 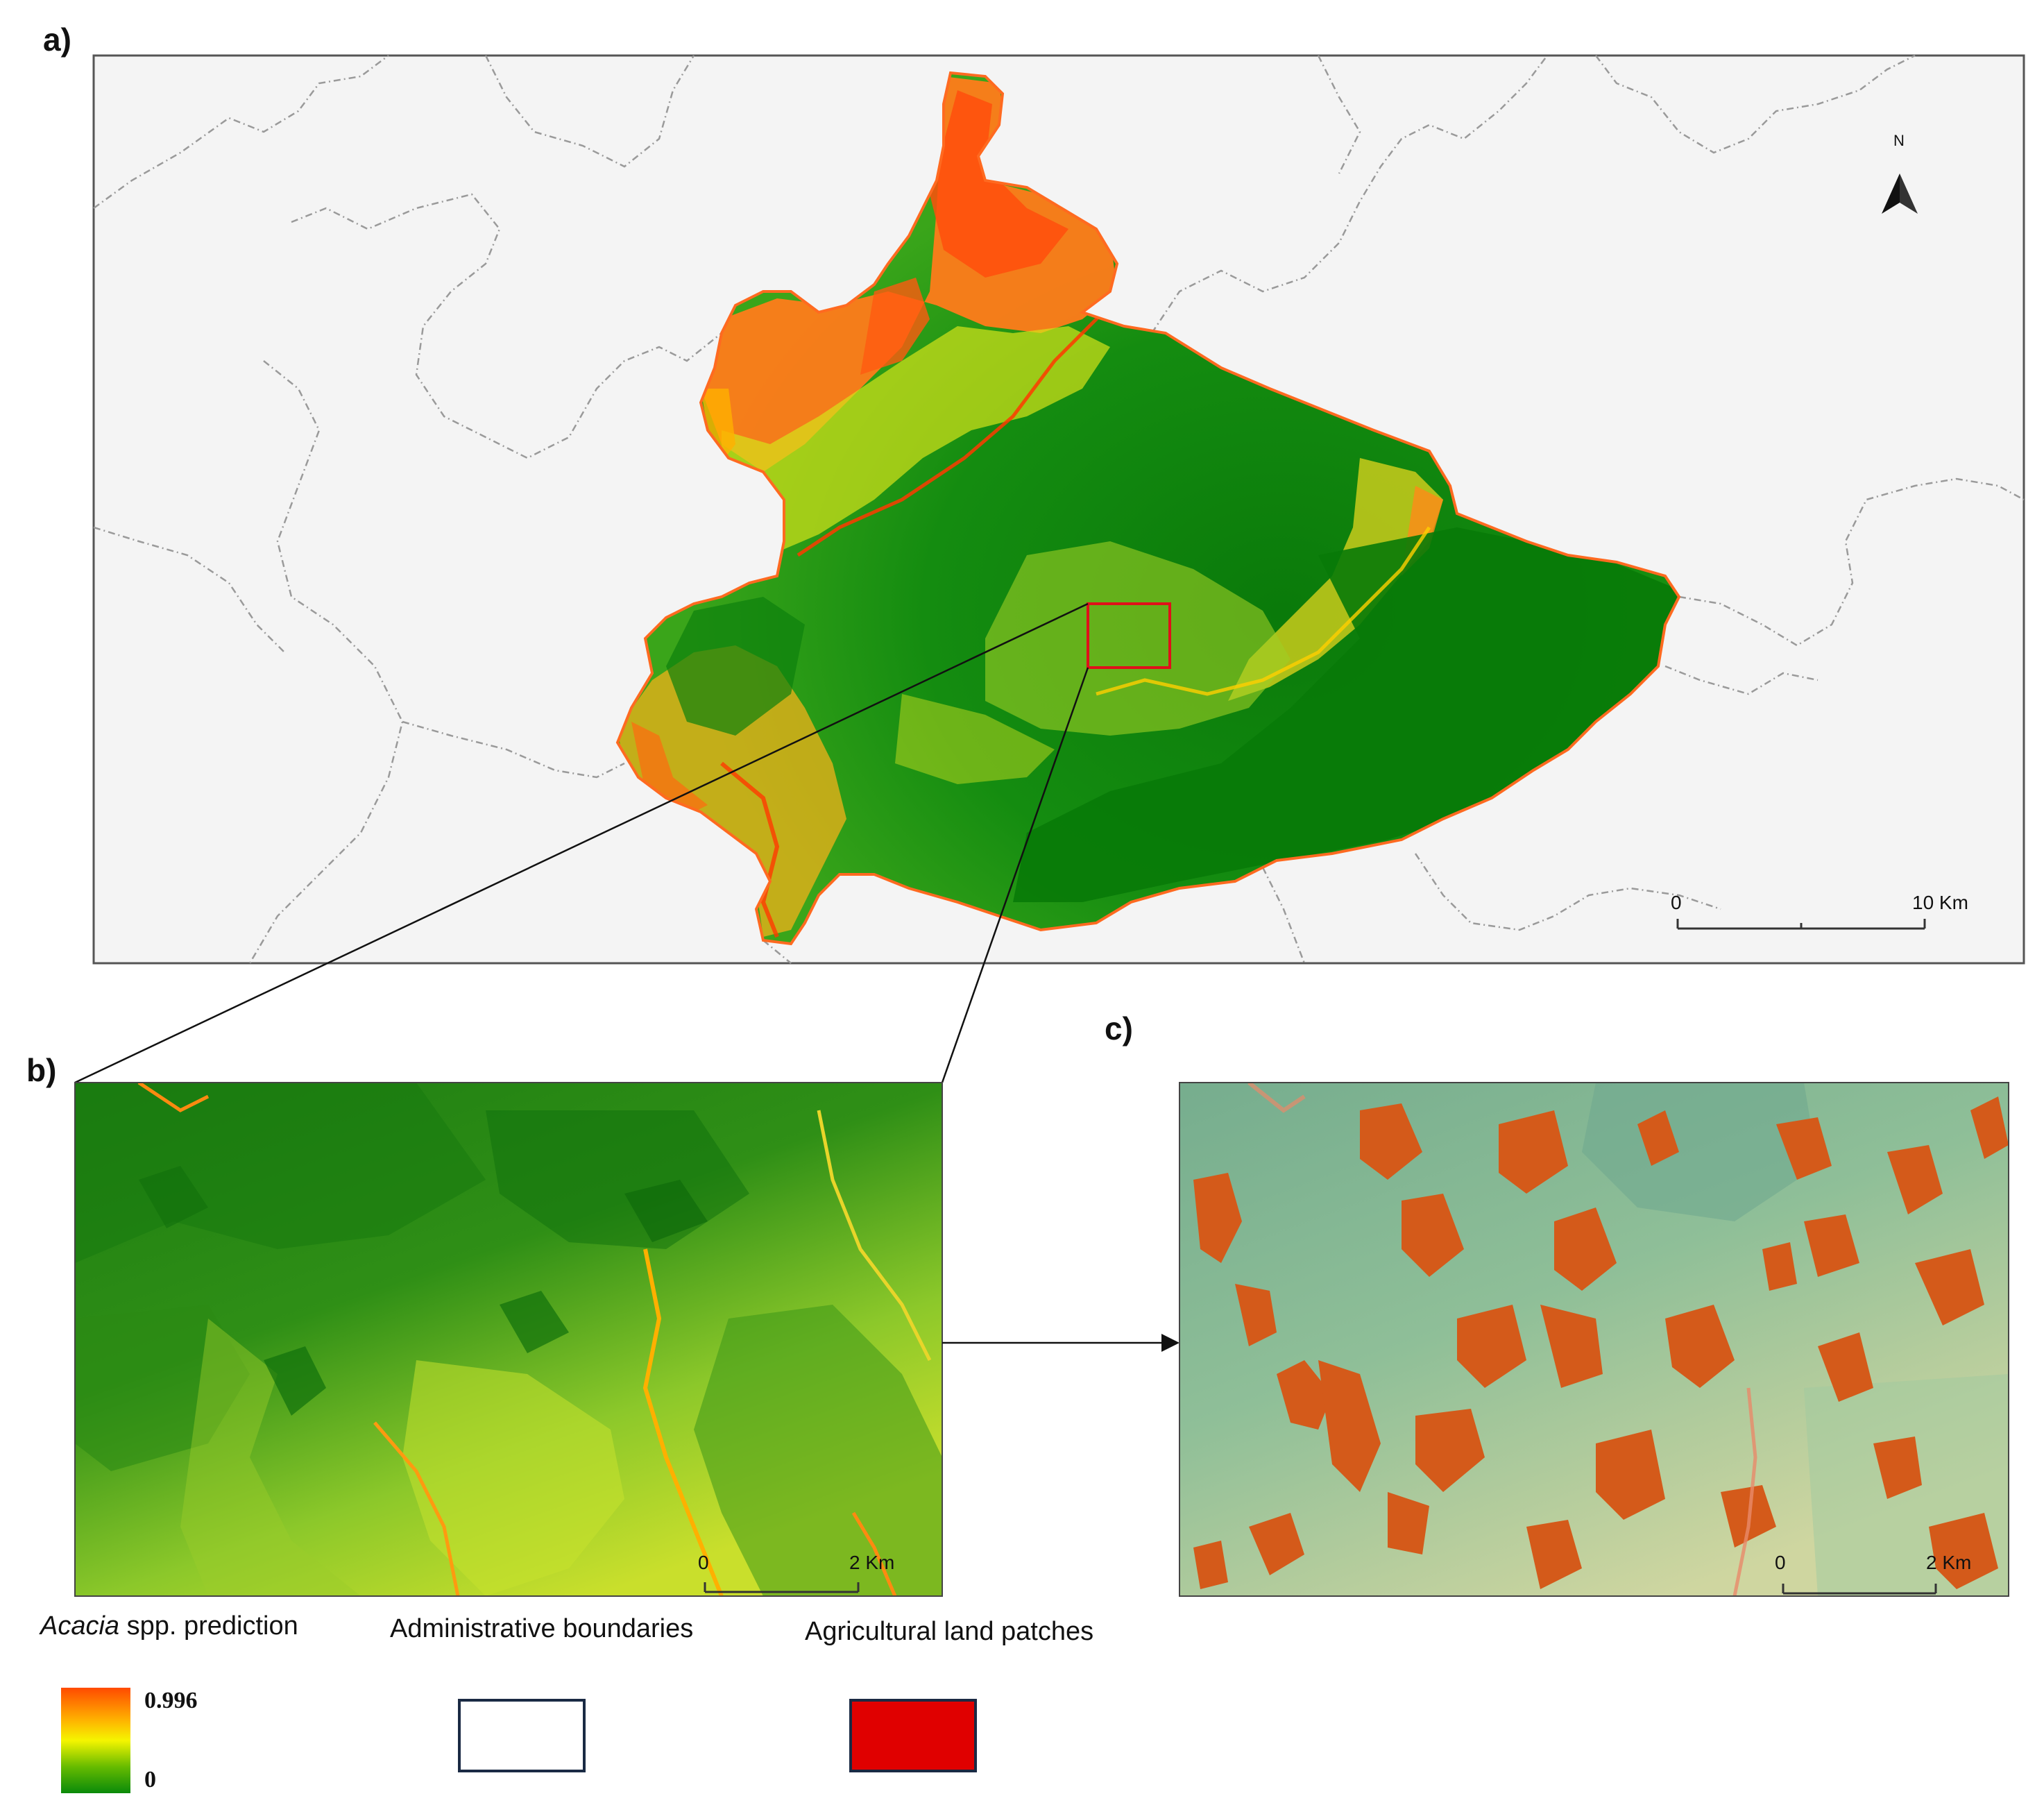 I want to click on legend-prediction-title-rest: spp. prediction, so click(x=208, y=1626).